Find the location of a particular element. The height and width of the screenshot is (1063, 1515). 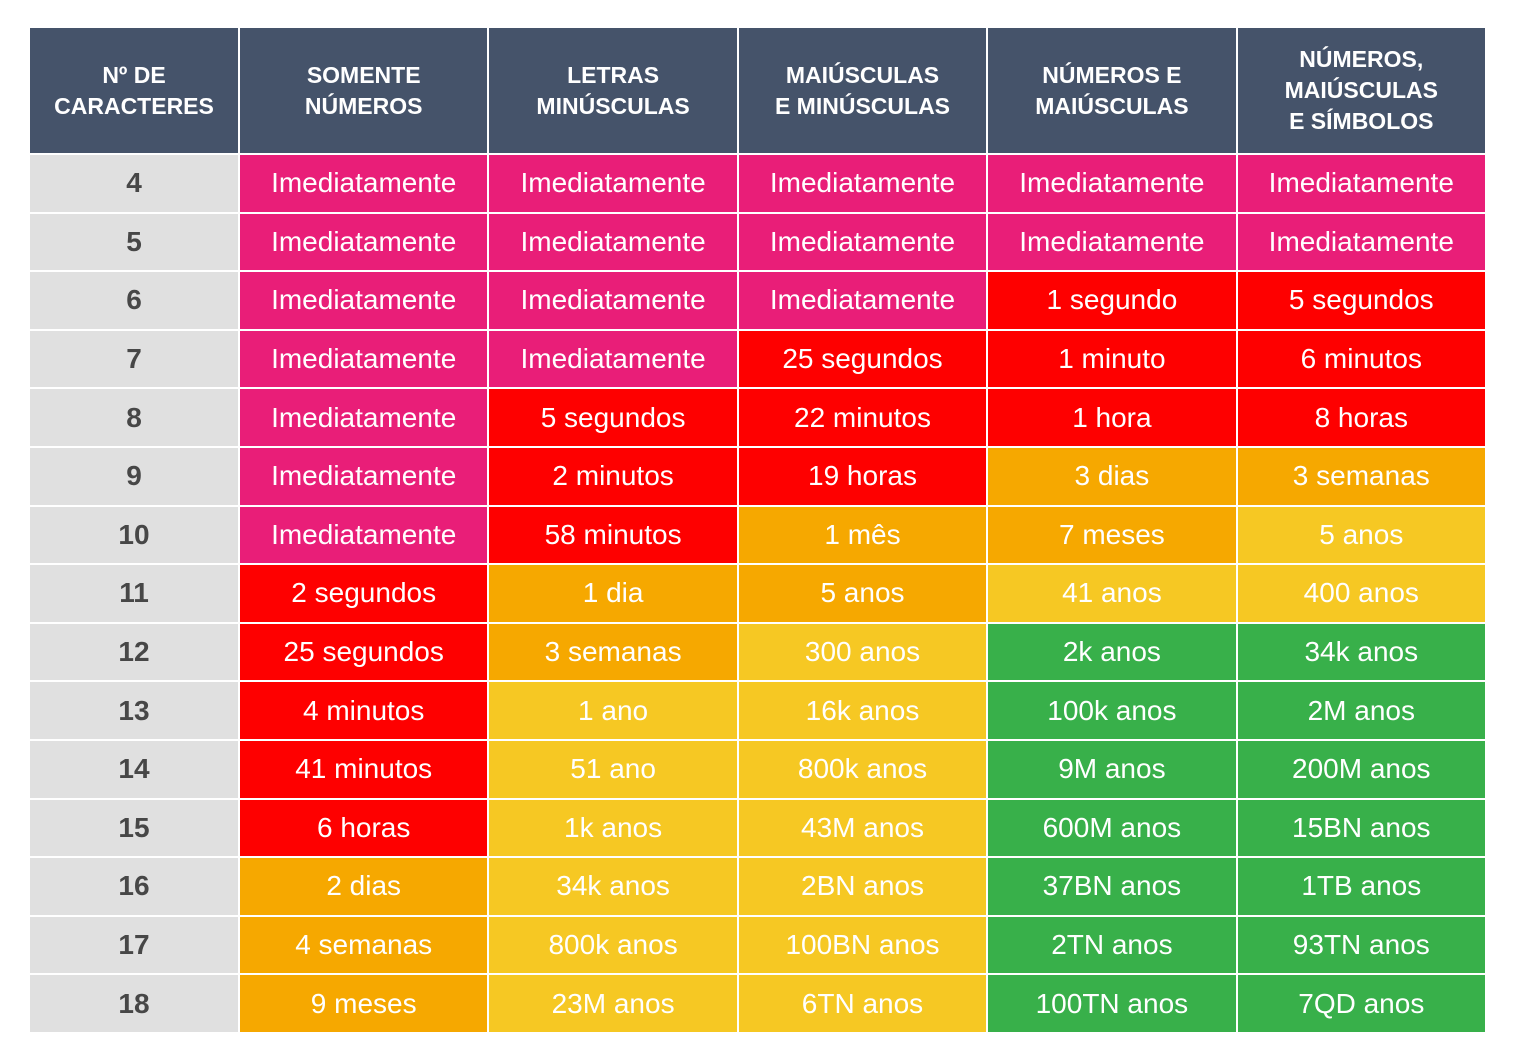

time-cell: 200M anos is located at coordinates (1361, 769).